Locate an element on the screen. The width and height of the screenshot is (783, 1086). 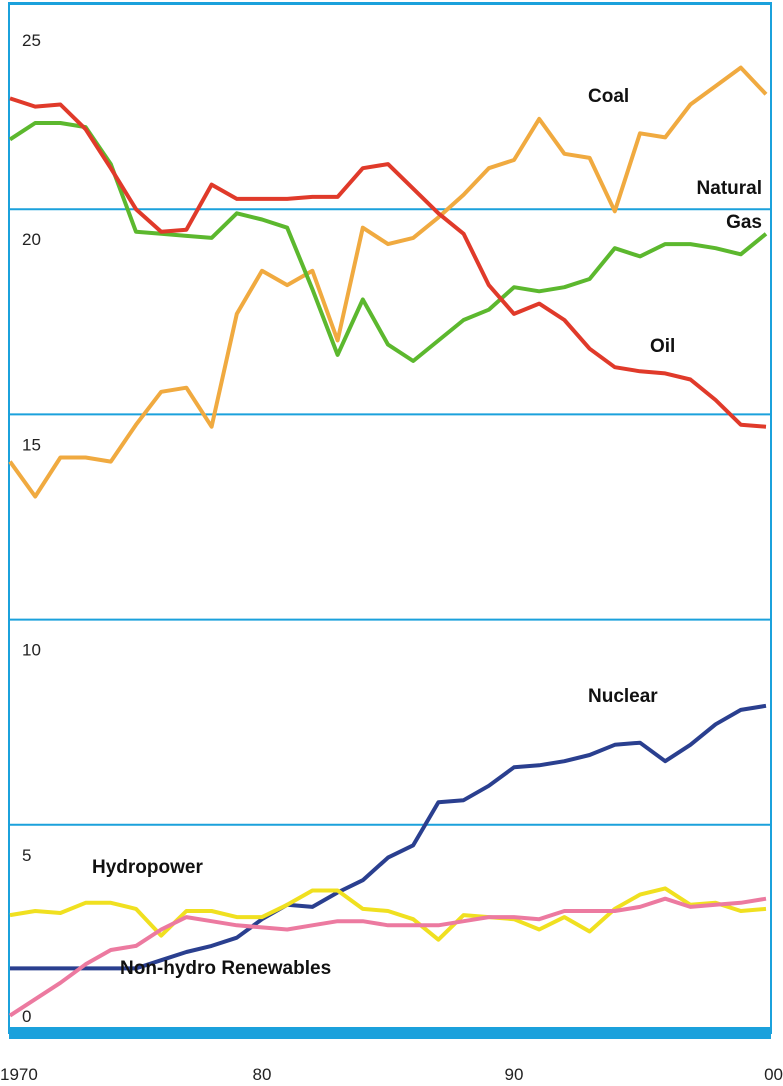
series-label: Nuclear is located at coordinates (623, 696).